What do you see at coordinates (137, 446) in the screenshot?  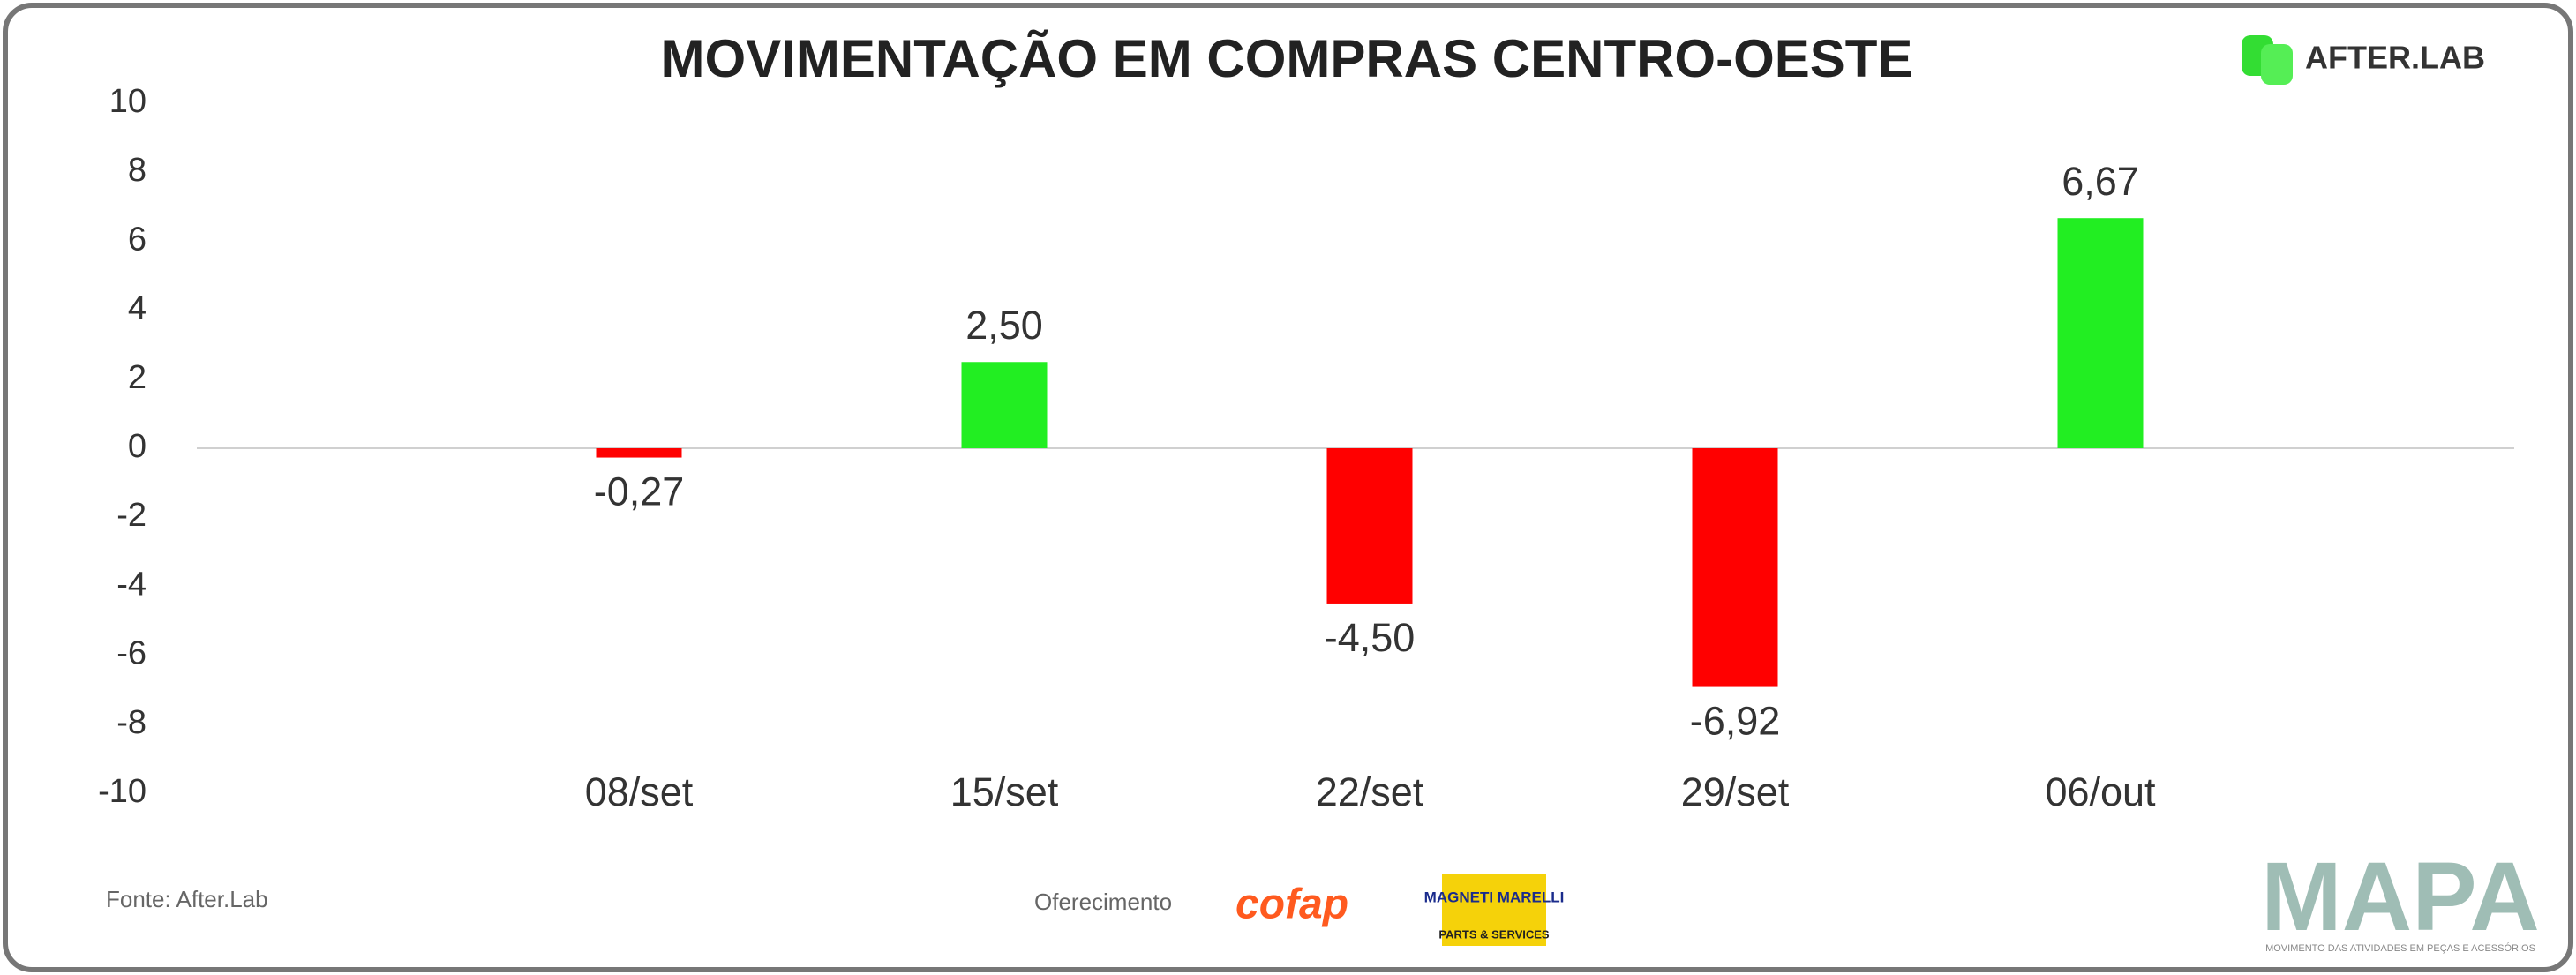 I see `y-tick-label: 0` at bounding box center [137, 446].